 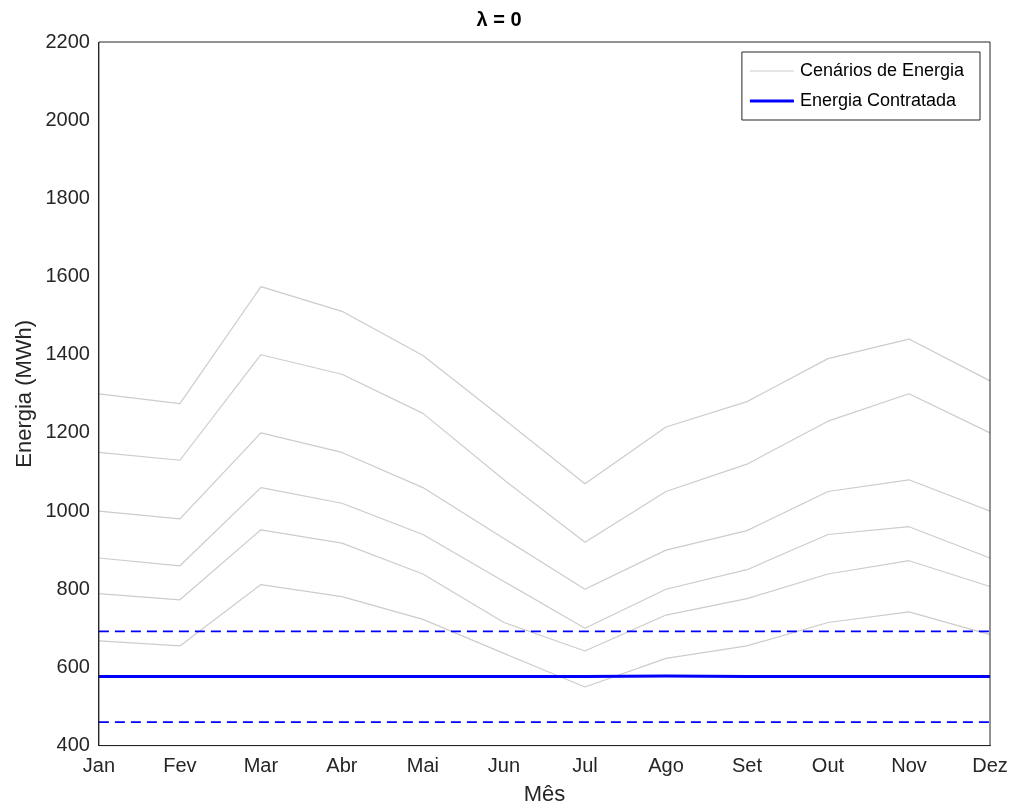 What do you see at coordinates (261, 765) in the screenshot?
I see `x-tick-label: Mar` at bounding box center [261, 765].